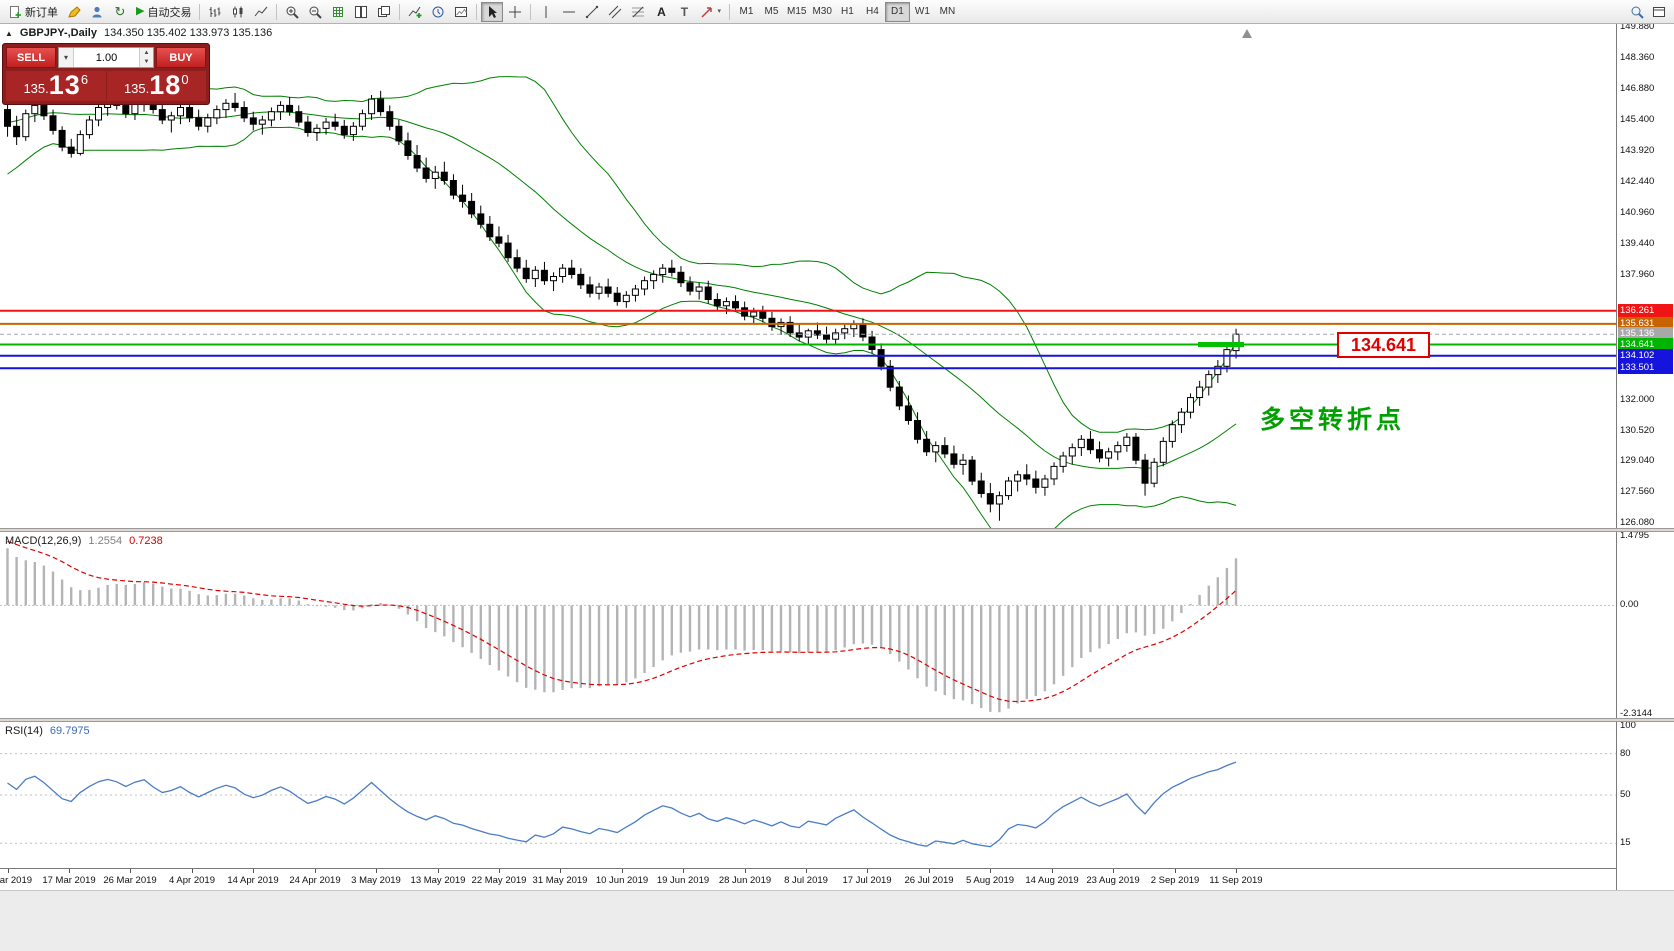 This screenshot has width=1674, height=951. I want to click on periods-button, so click(438, 12).